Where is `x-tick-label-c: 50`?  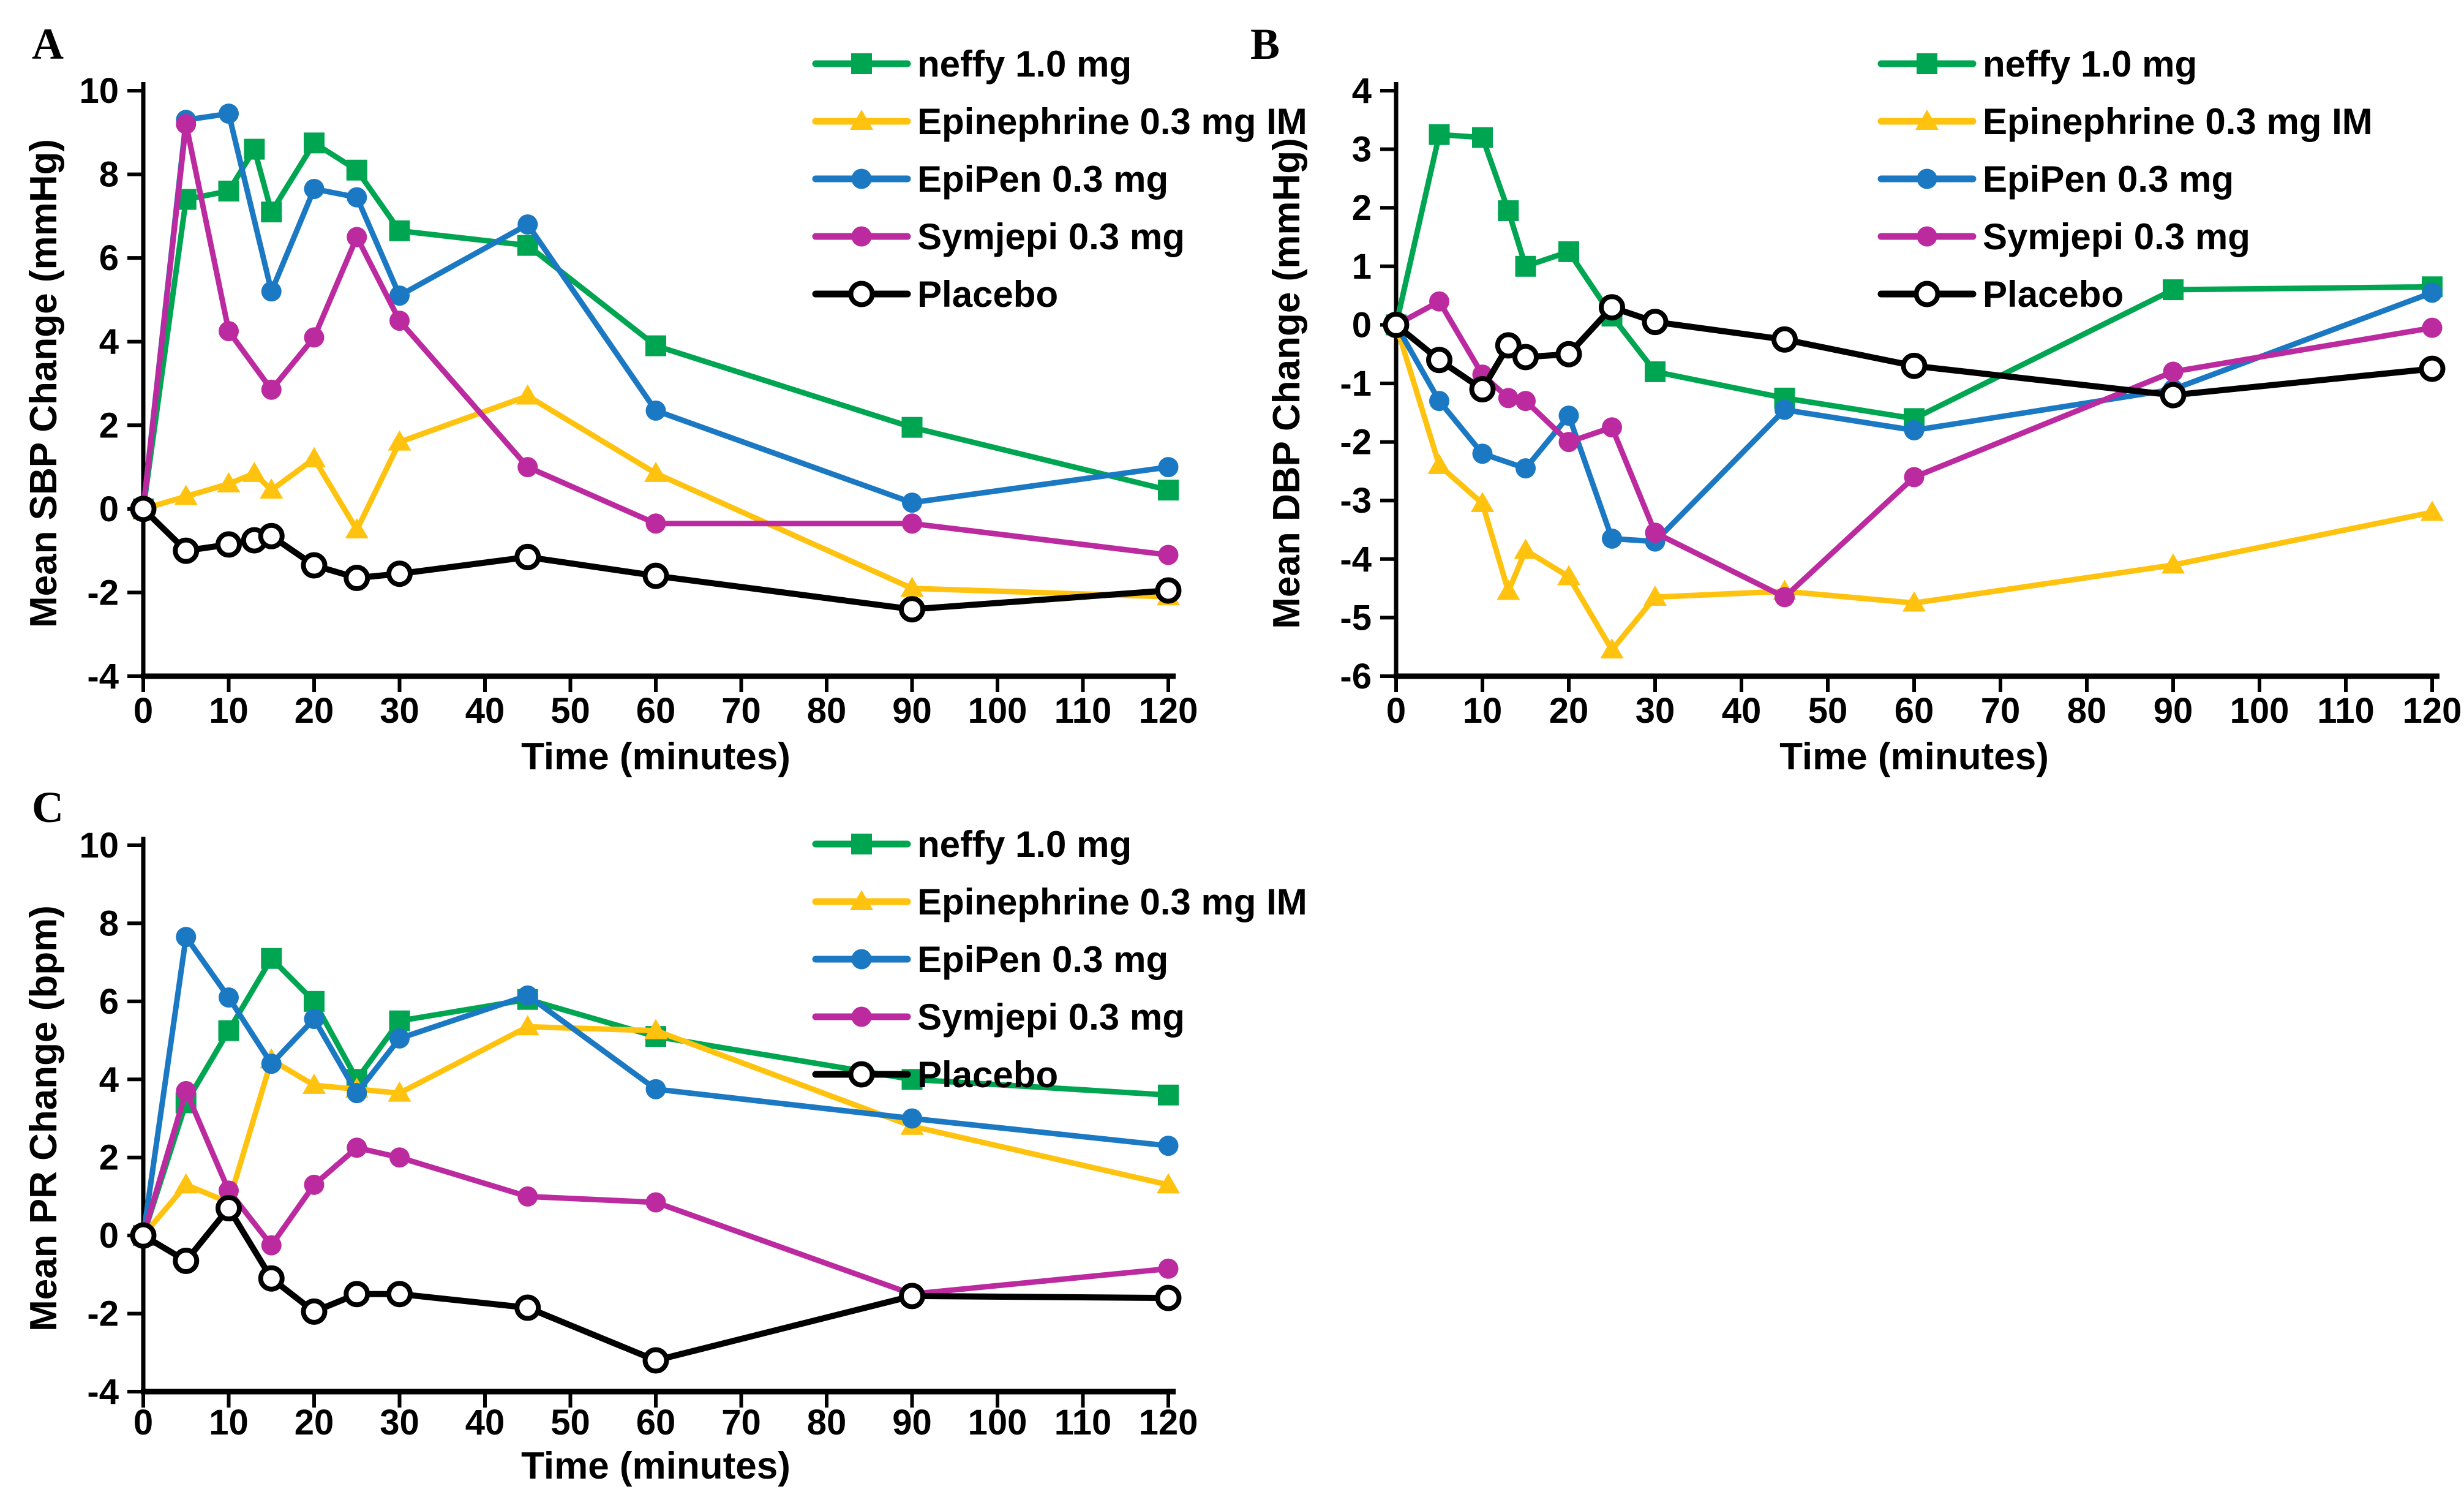
x-tick-label-c: 50 is located at coordinates (570, 1422).